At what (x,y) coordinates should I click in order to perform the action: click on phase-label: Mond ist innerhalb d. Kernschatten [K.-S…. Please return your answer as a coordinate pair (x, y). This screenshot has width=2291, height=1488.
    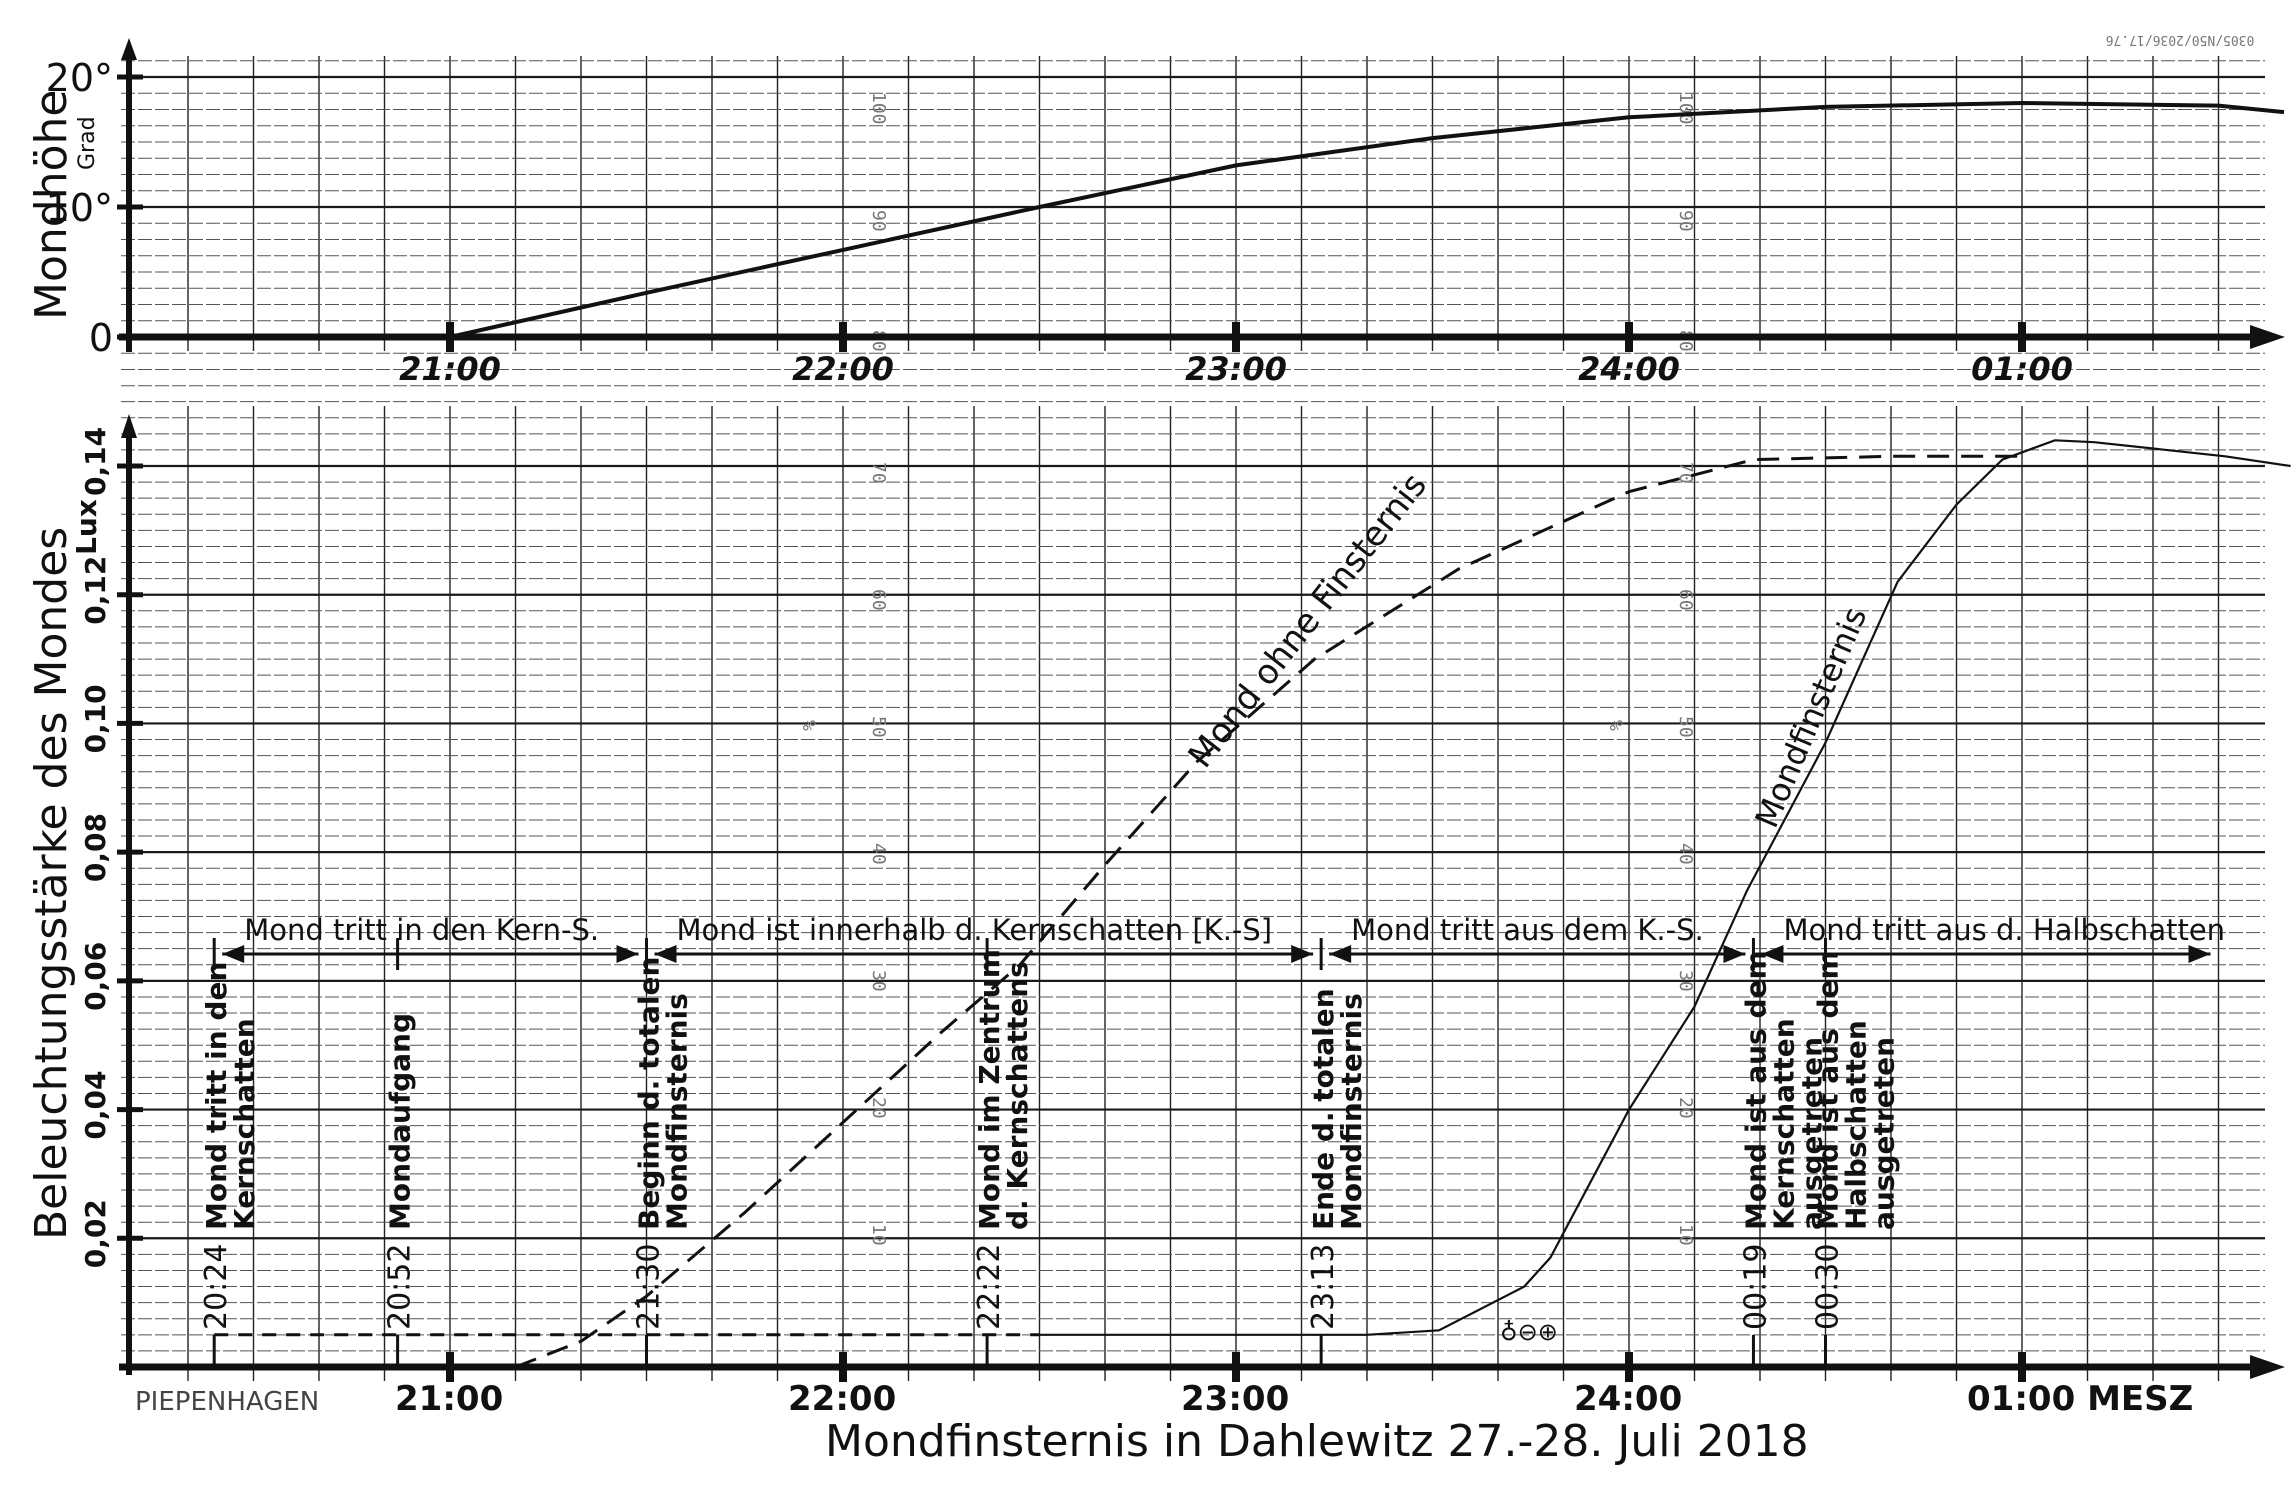
    Looking at the image, I should click on (975, 930).